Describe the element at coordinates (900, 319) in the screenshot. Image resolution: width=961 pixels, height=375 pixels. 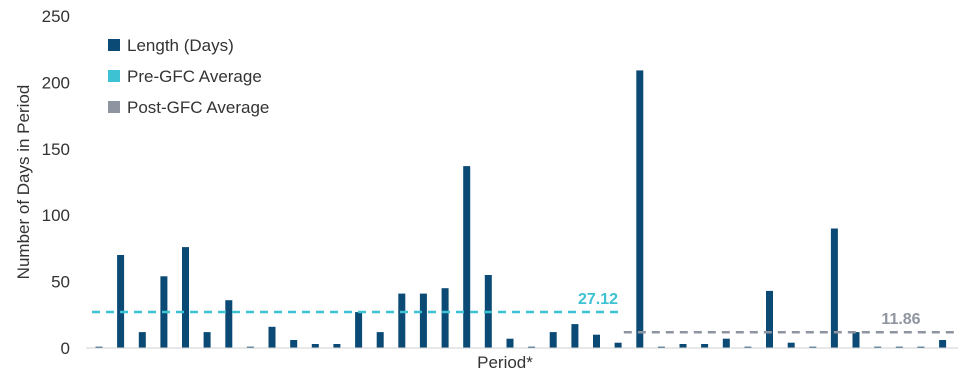
I see `average-value-label: 11.86` at that location.